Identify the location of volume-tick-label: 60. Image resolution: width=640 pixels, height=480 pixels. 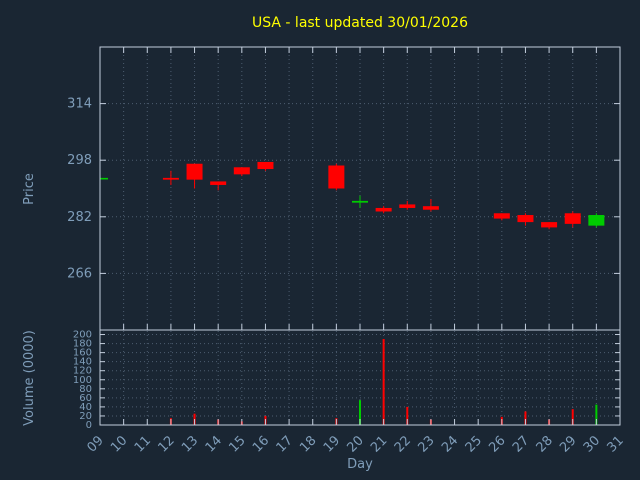
(85, 398).